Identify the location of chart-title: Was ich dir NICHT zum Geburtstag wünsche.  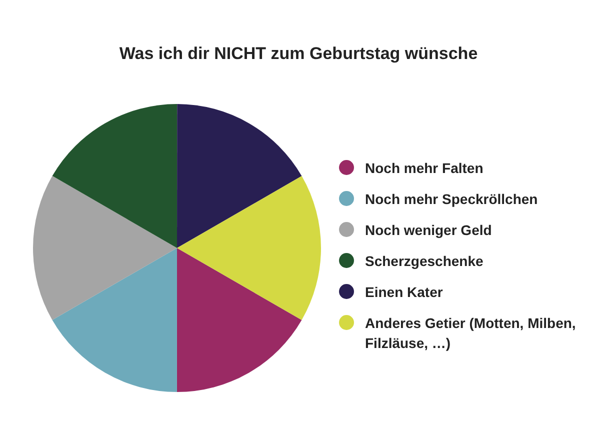
(298, 54).